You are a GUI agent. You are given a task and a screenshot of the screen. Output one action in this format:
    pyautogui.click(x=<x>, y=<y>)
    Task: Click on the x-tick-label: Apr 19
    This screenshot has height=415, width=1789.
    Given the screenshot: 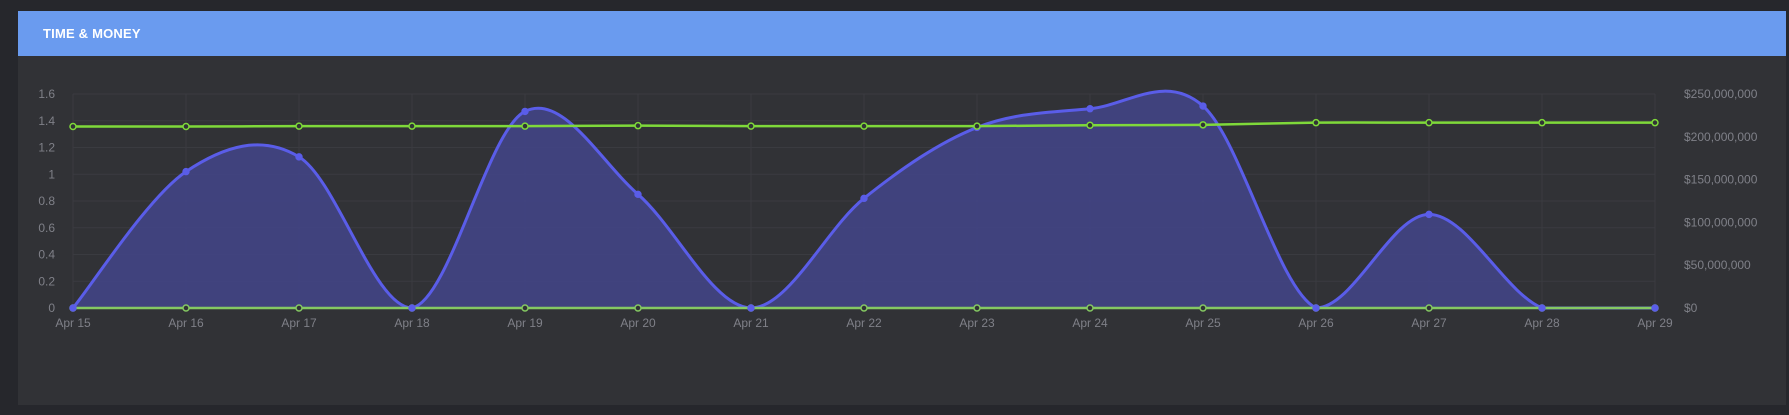 What is the action you would take?
    pyautogui.click(x=525, y=323)
    